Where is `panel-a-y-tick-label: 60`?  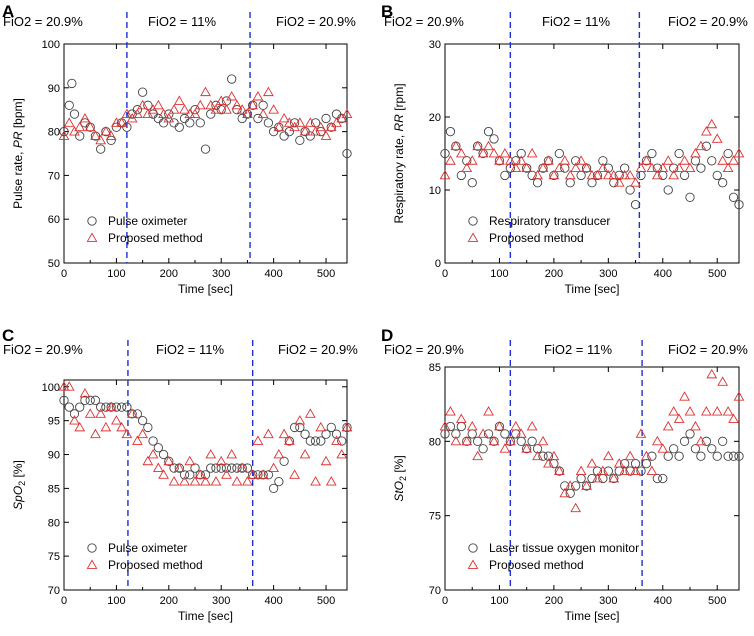 panel-a-y-tick-label: 60 is located at coordinates (54, 220).